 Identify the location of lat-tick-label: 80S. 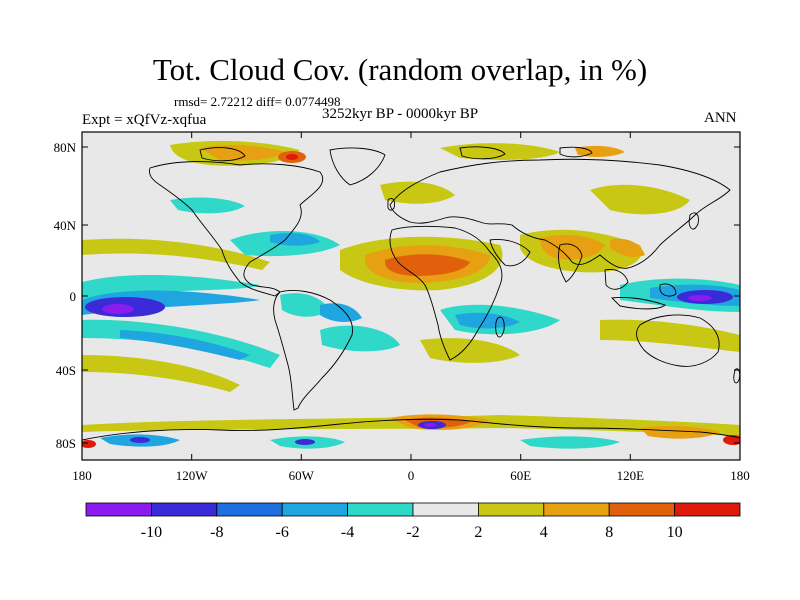
(66, 443).